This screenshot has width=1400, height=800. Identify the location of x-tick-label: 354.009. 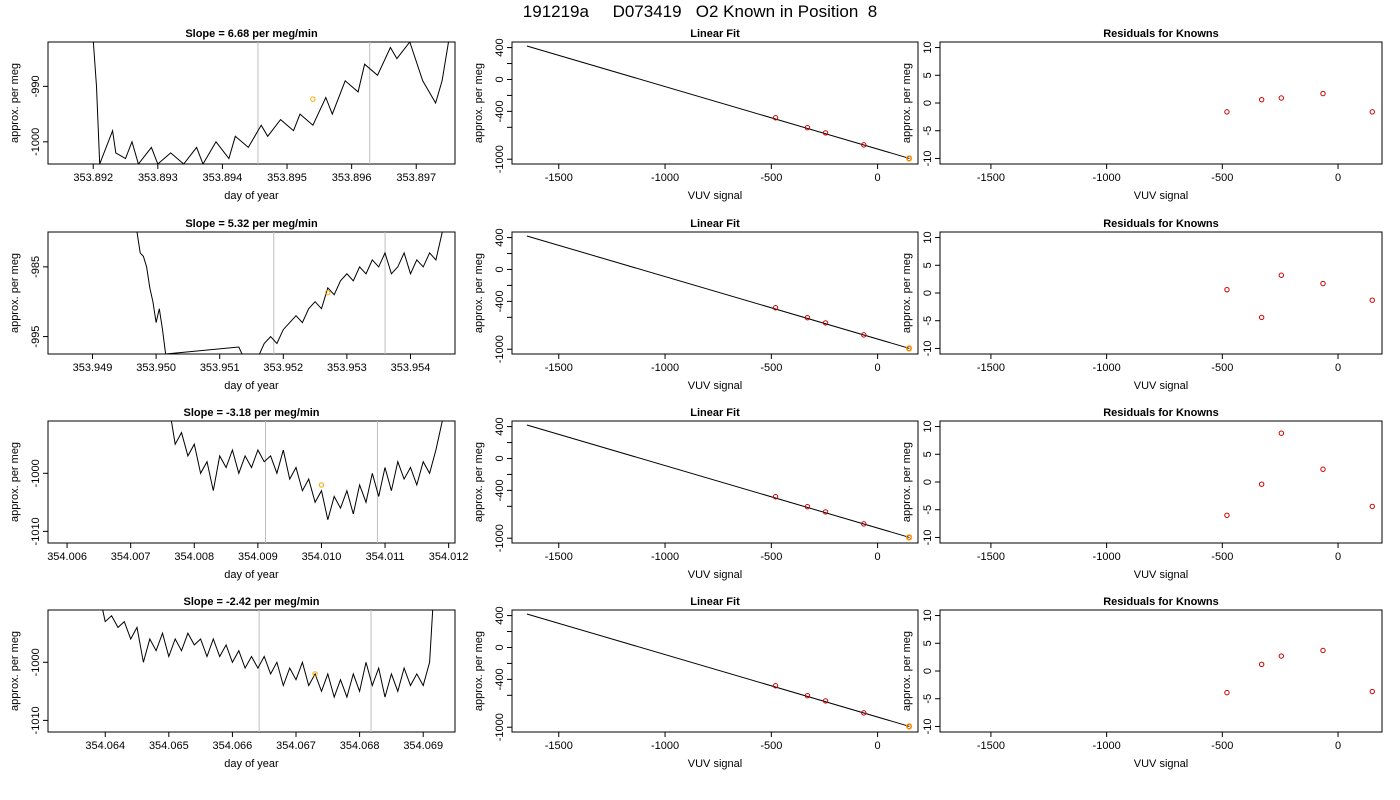
(258, 557).